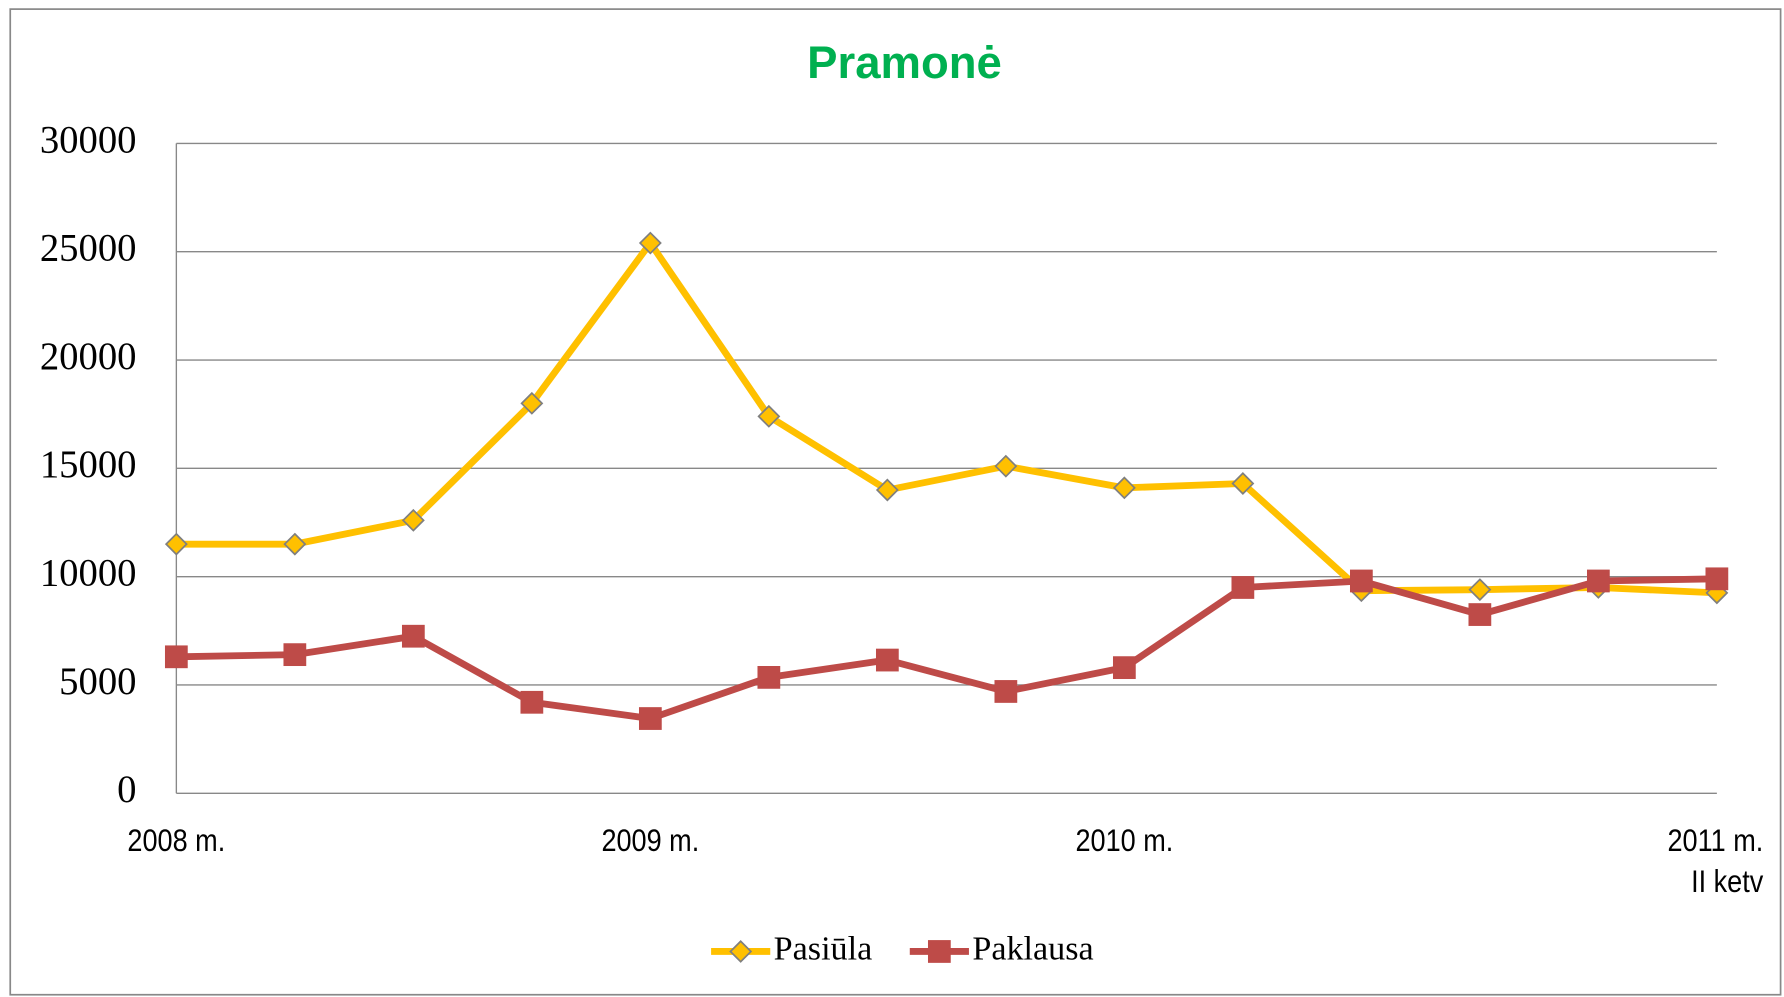 The image size is (1784, 997). What do you see at coordinates (904, 62) in the screenshot?
I see `chart-title: Pramonė` at bounding box center [904, 62].